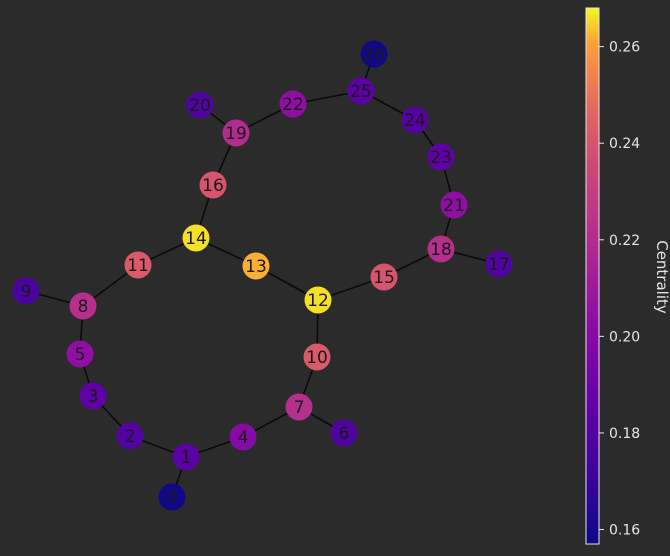 This screenshot has height=556, width=670. I want to click on node-10: 10, so click(317, 357).